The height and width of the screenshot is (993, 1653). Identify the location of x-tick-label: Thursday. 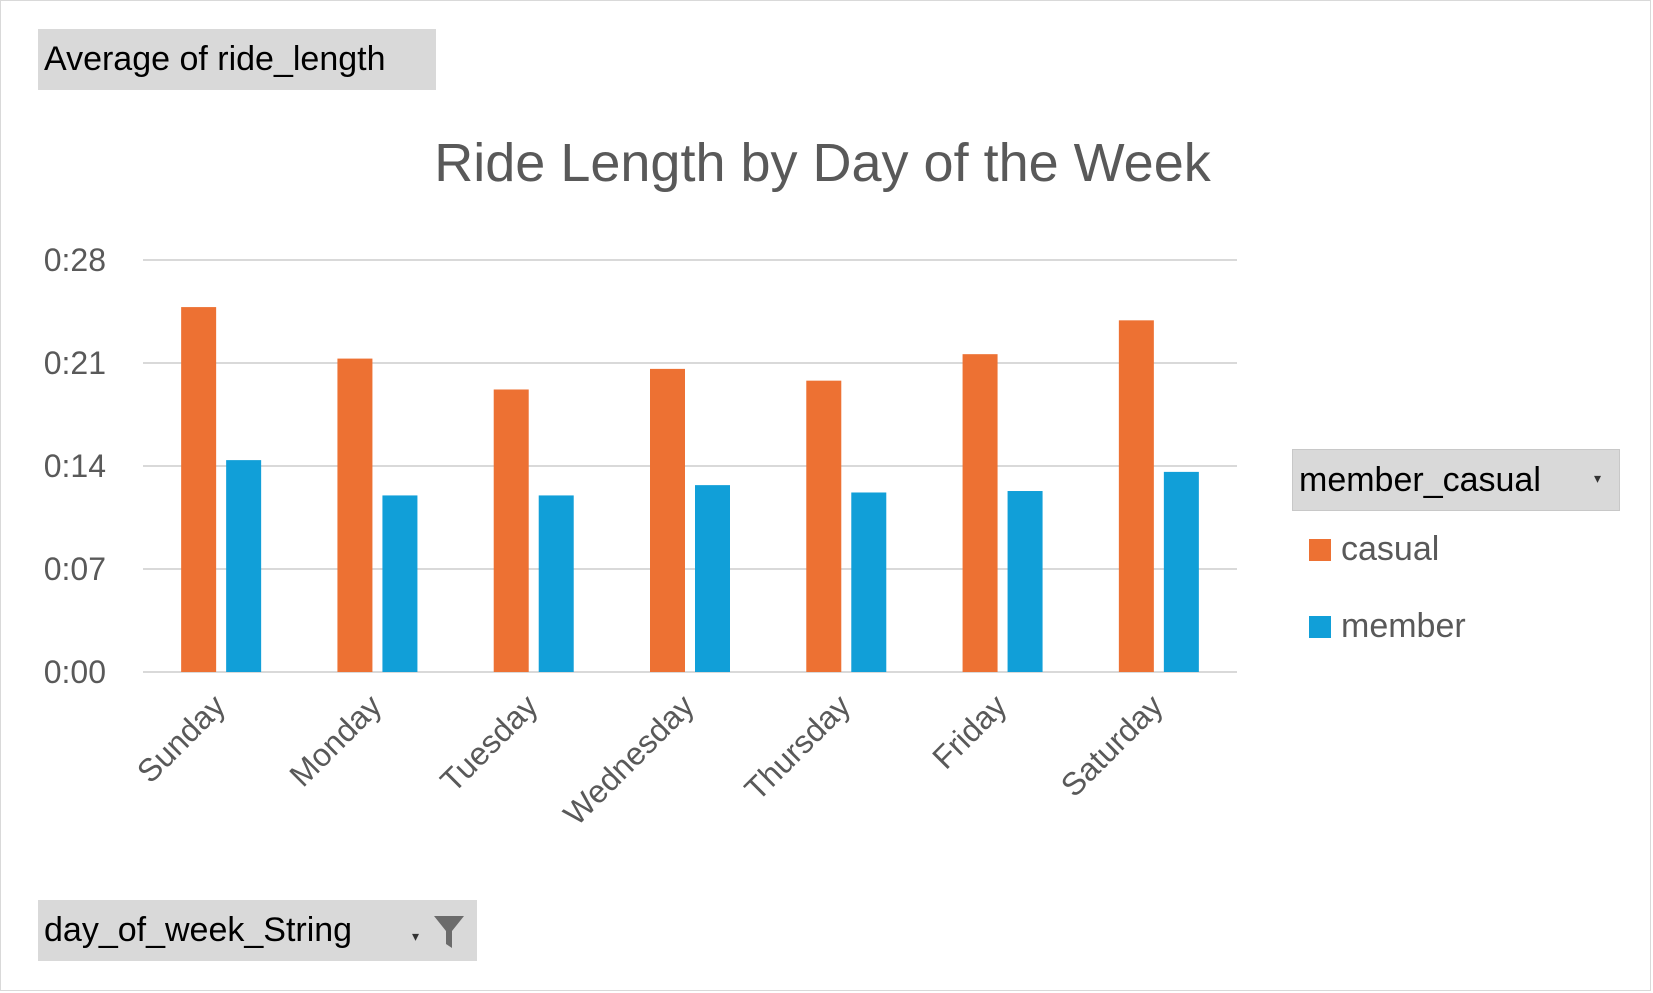
(797, 747).